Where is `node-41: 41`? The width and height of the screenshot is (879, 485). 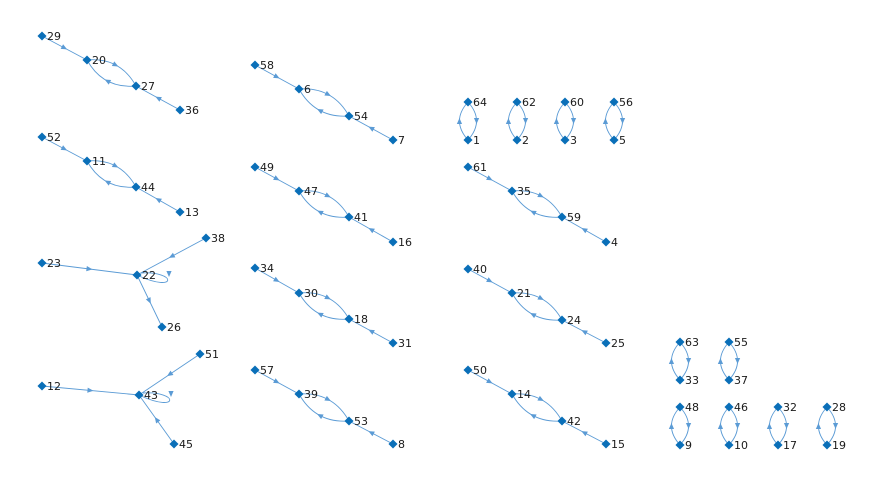 node-41: 41 is located at coordinates (356, 217).